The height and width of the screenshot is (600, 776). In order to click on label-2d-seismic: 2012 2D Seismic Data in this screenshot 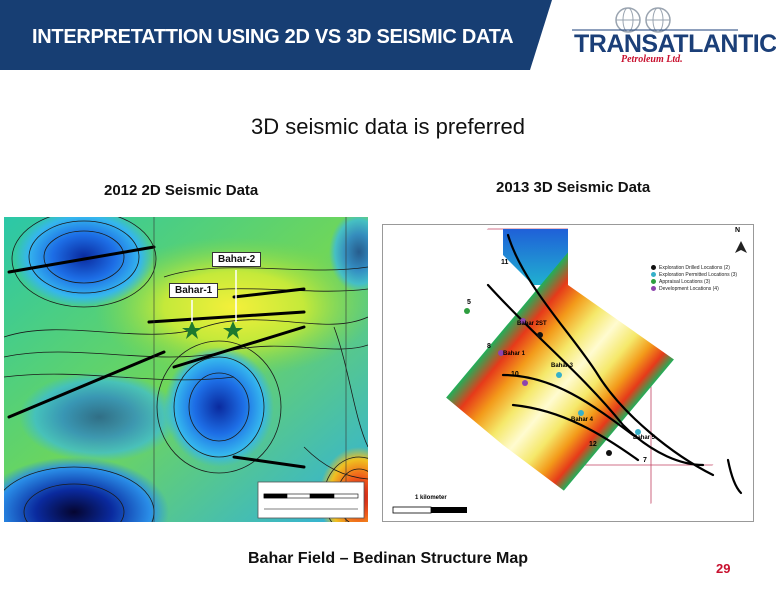, I will do `click(181, 190)`.